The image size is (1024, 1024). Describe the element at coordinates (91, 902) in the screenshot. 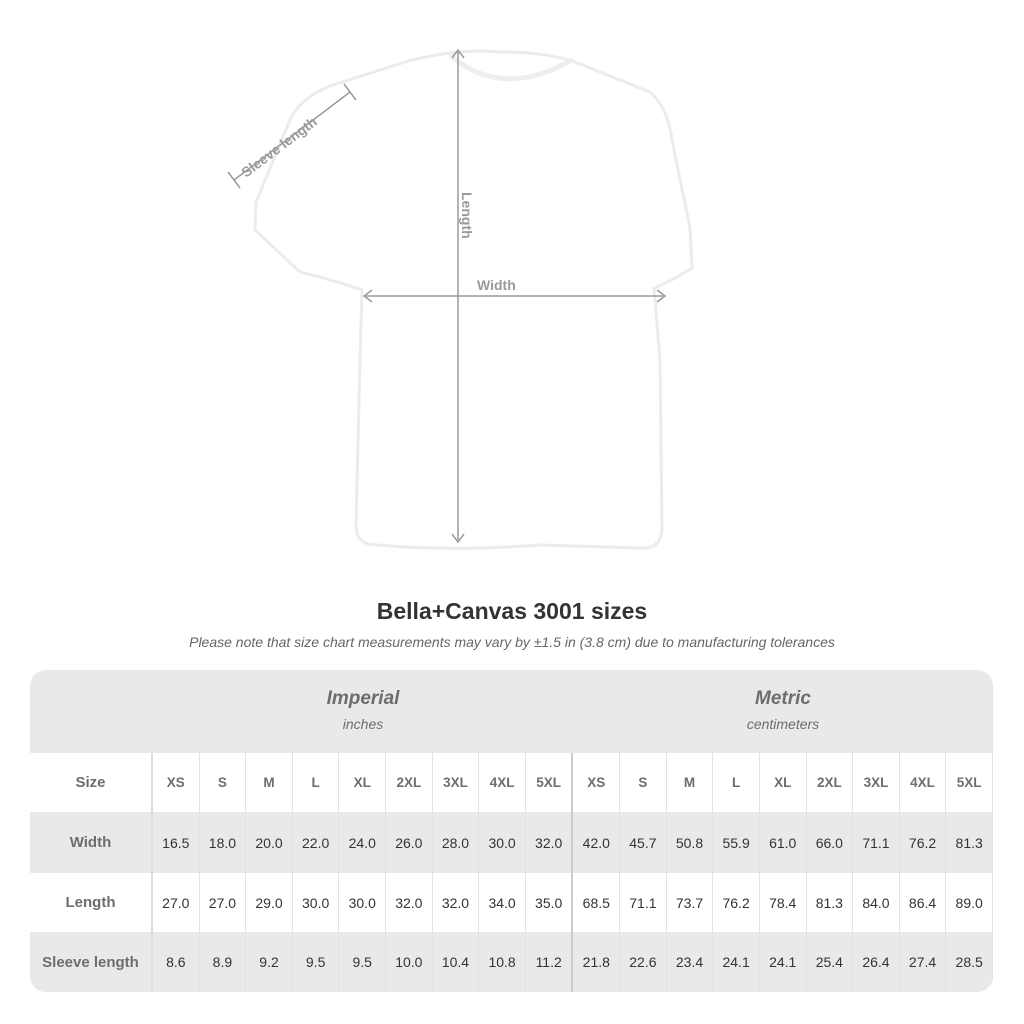

I see `row-label: Length` at that location.